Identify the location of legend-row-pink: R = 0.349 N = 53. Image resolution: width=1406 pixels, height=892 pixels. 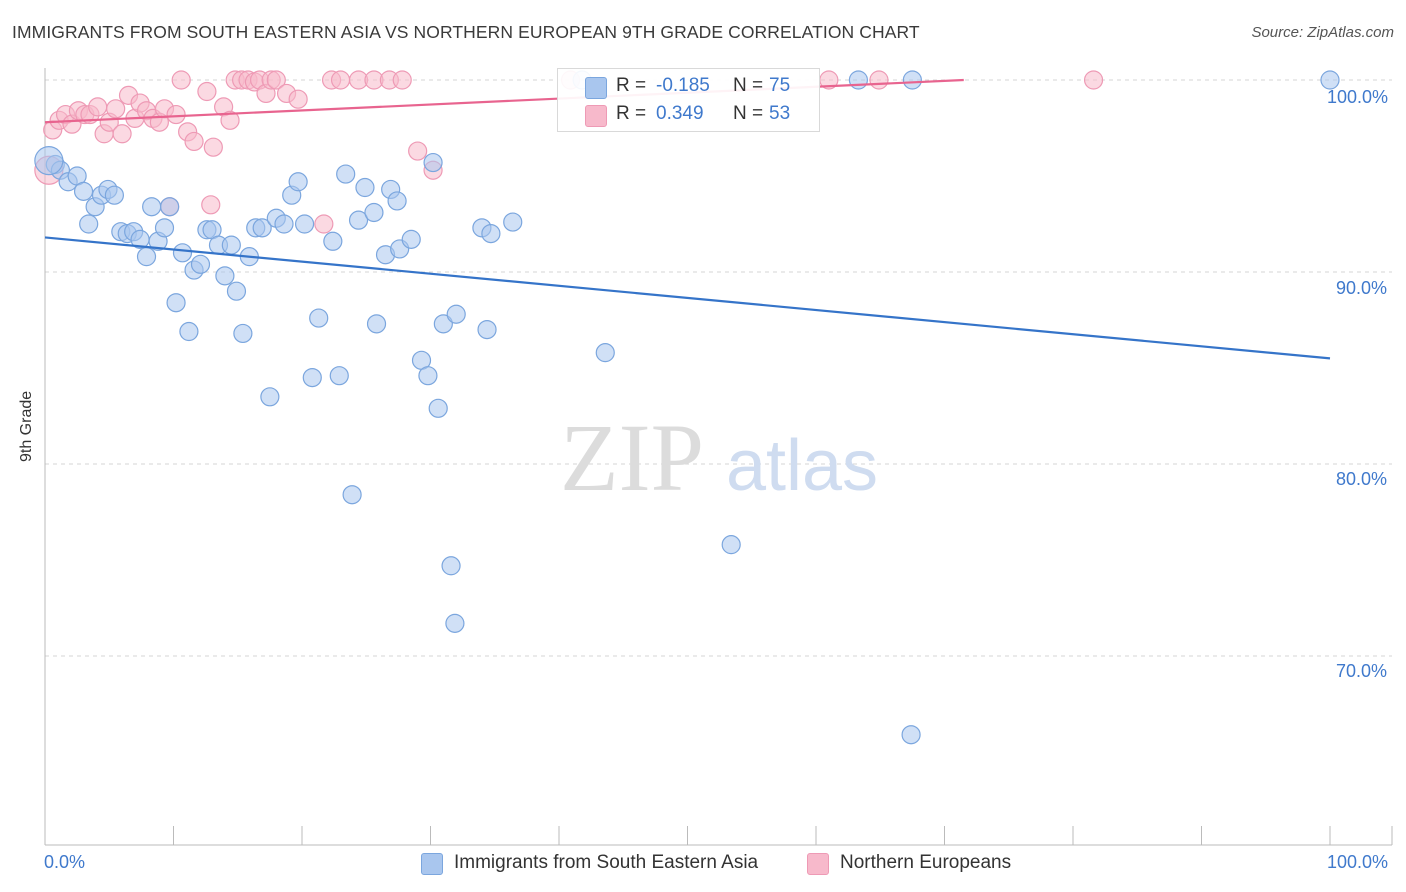
(688, 115).